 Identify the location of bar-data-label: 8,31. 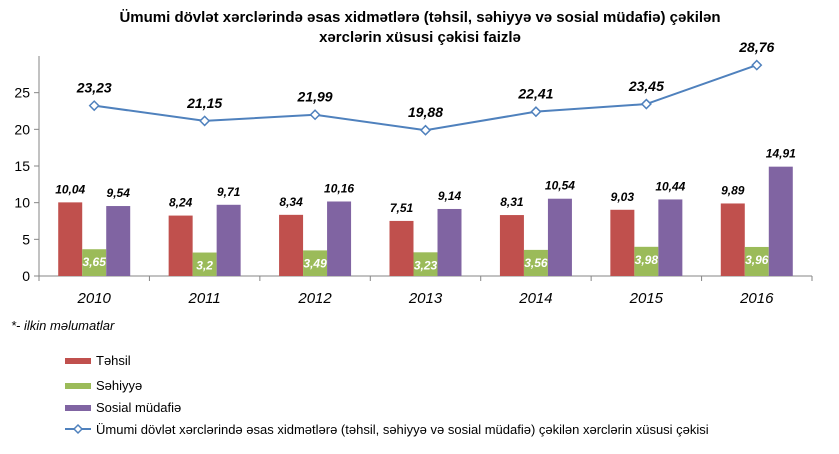
(512, 202).